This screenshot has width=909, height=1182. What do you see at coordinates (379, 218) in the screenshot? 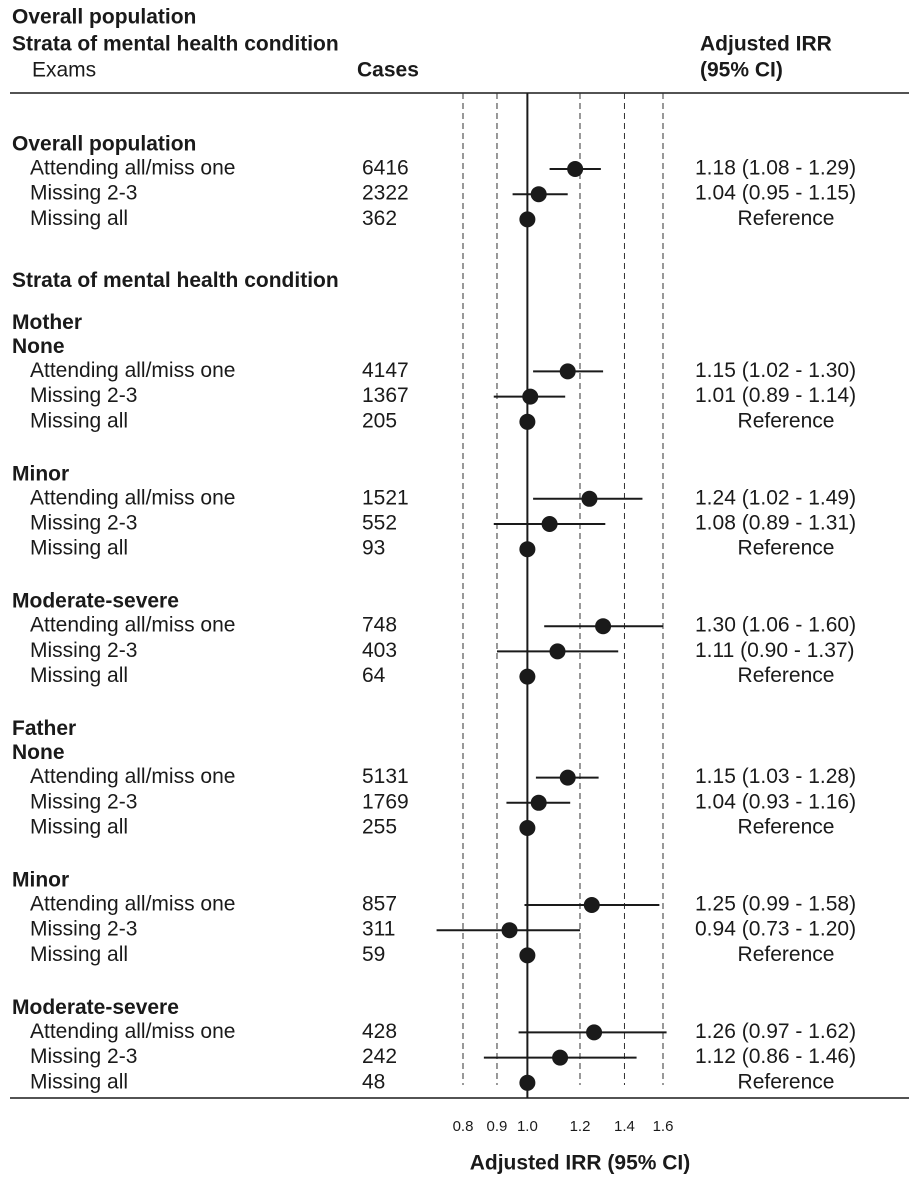
I see `cases: 362` at bounding box center [379, 218].